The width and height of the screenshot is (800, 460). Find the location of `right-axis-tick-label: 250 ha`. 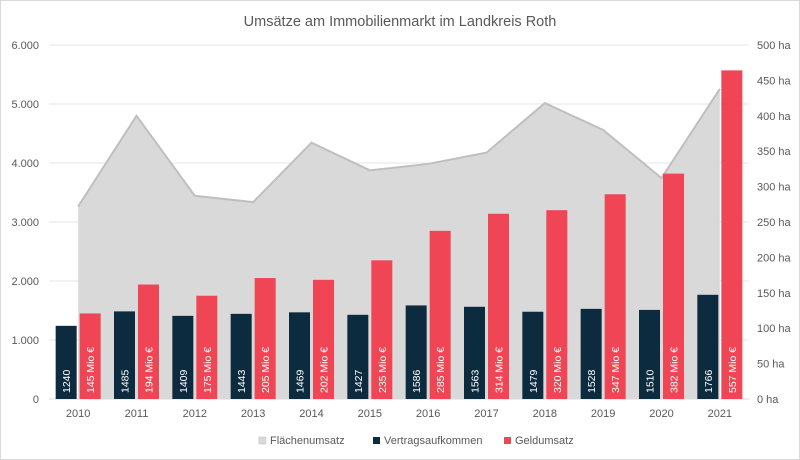

right-axis-tick-label: 250 ha is located at coordinates (774, 223).